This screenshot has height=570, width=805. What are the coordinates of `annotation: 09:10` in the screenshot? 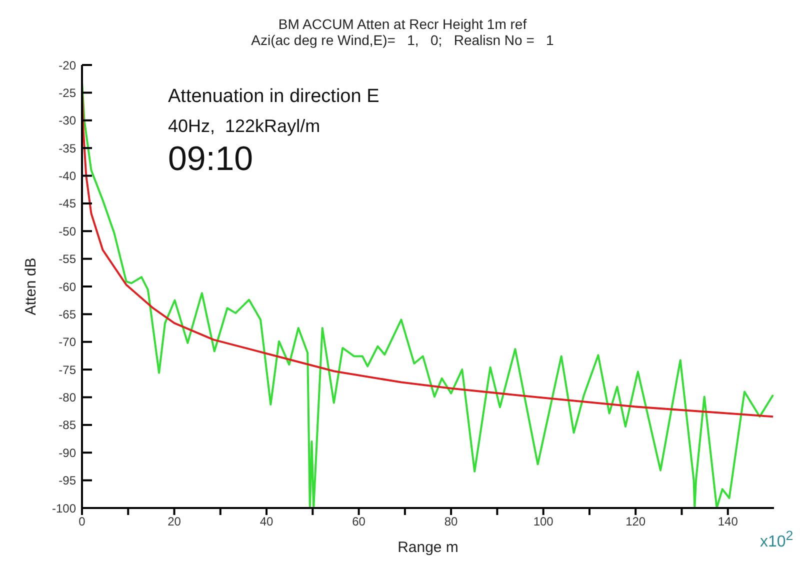 It's located at (211, 159).